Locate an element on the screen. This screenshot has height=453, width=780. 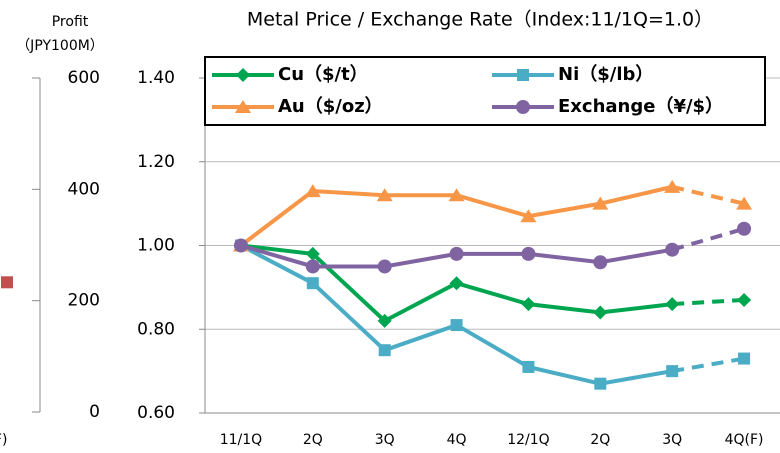
y-axis-title: （JPY100M） is located at coordinates (60, 46).